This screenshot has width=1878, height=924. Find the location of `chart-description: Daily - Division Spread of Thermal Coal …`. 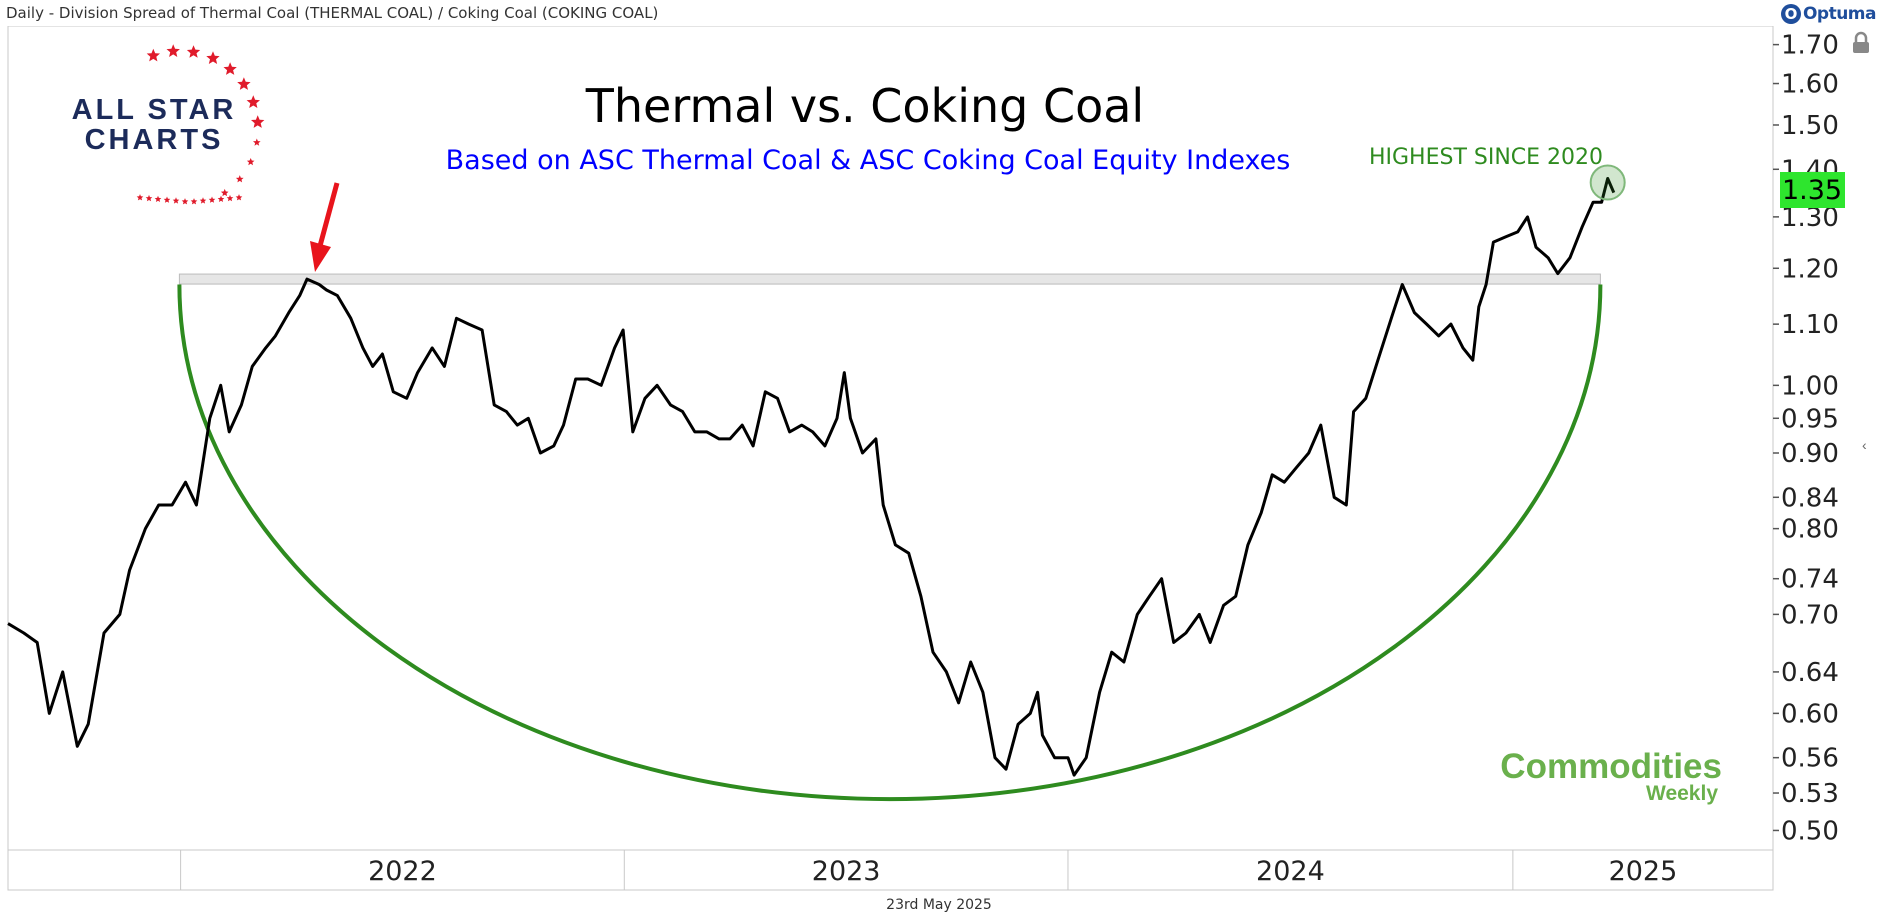

chart-description: Daily - Division Spread of Thermal Coal … is located at coordinates (332, 13).